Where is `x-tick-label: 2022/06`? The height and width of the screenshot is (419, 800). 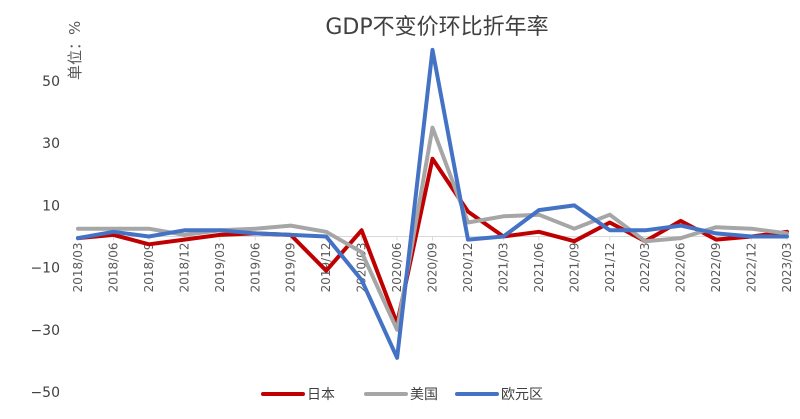
x-tick-label: 2022/06 is located at coordinates (681, 268).